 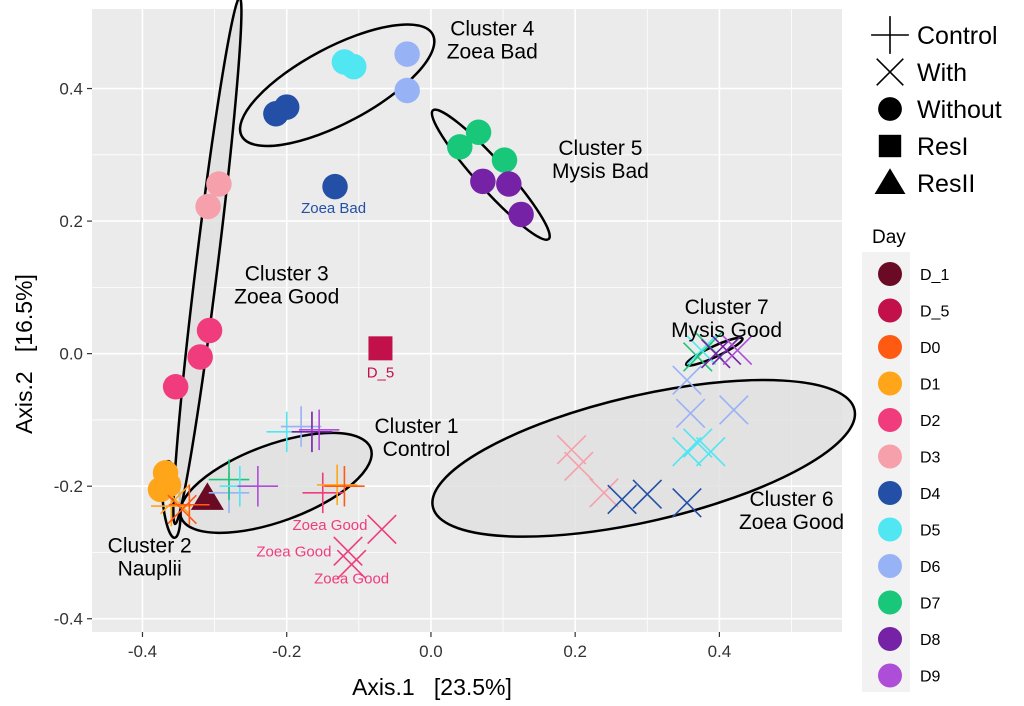 I want to click on x-tick-label: -0.2, so click(x=286, y=651).